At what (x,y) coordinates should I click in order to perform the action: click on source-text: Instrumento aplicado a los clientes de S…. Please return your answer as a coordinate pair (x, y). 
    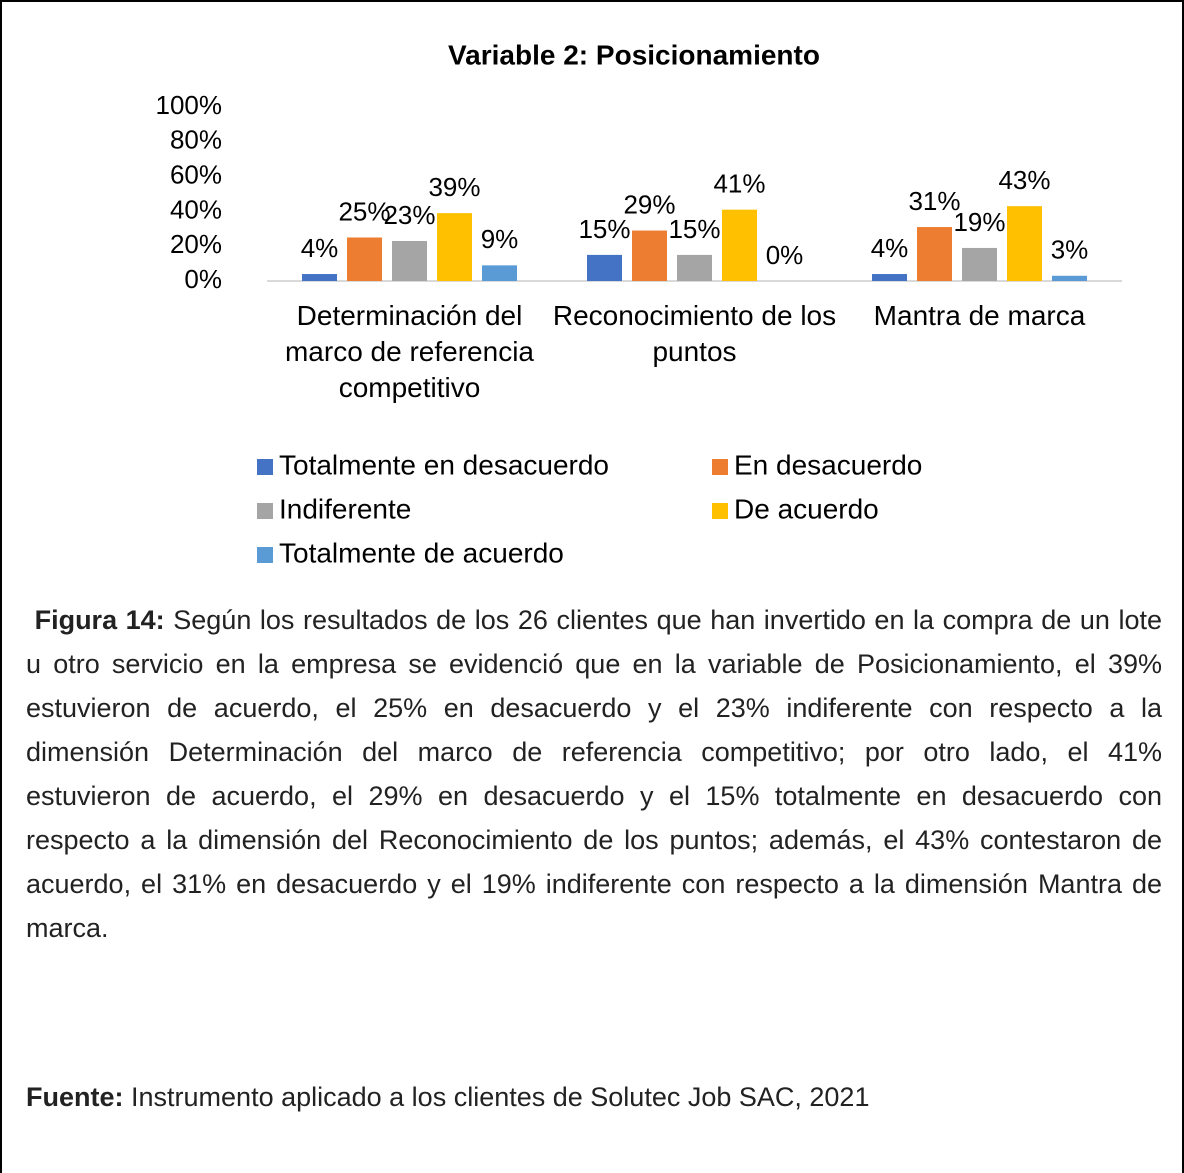
    Looking at the image, I should click on (500, 1097).